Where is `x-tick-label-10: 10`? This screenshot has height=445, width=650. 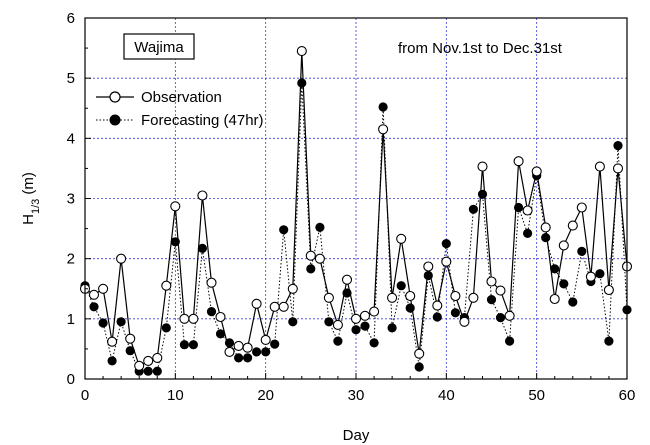
x-tick-label-10: 10 is located at coordinates (175, 395).